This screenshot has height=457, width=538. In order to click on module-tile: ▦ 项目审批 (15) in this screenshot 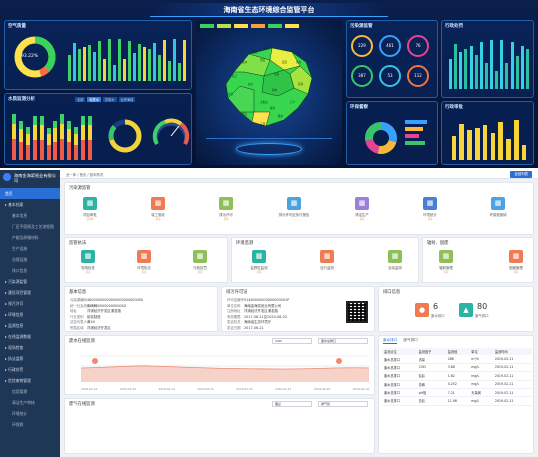, I will do `click(90, 209)`.